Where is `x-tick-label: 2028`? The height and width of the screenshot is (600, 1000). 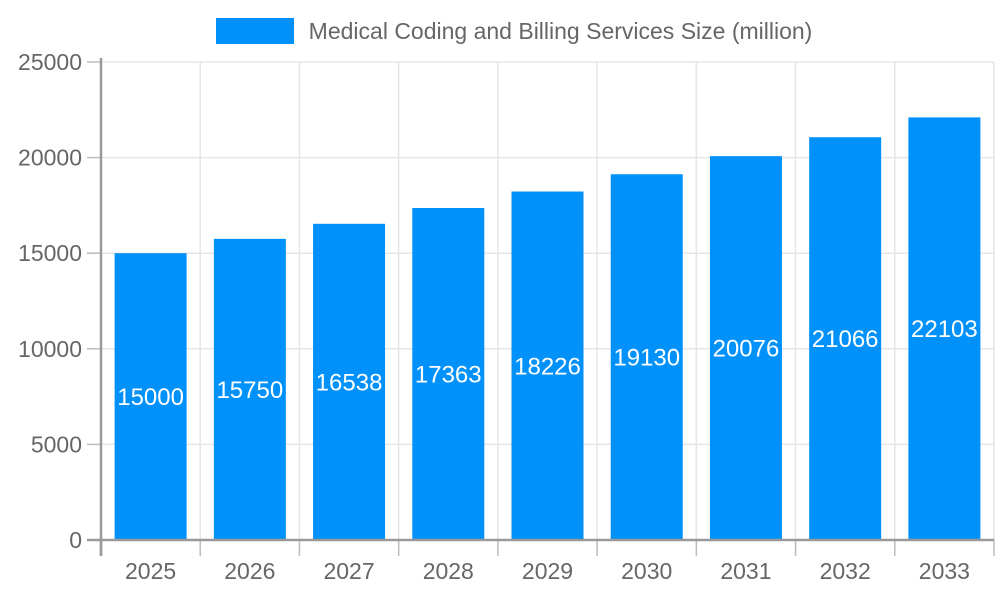
x-tick-label: 2028 is located at coordinates (448, 571).